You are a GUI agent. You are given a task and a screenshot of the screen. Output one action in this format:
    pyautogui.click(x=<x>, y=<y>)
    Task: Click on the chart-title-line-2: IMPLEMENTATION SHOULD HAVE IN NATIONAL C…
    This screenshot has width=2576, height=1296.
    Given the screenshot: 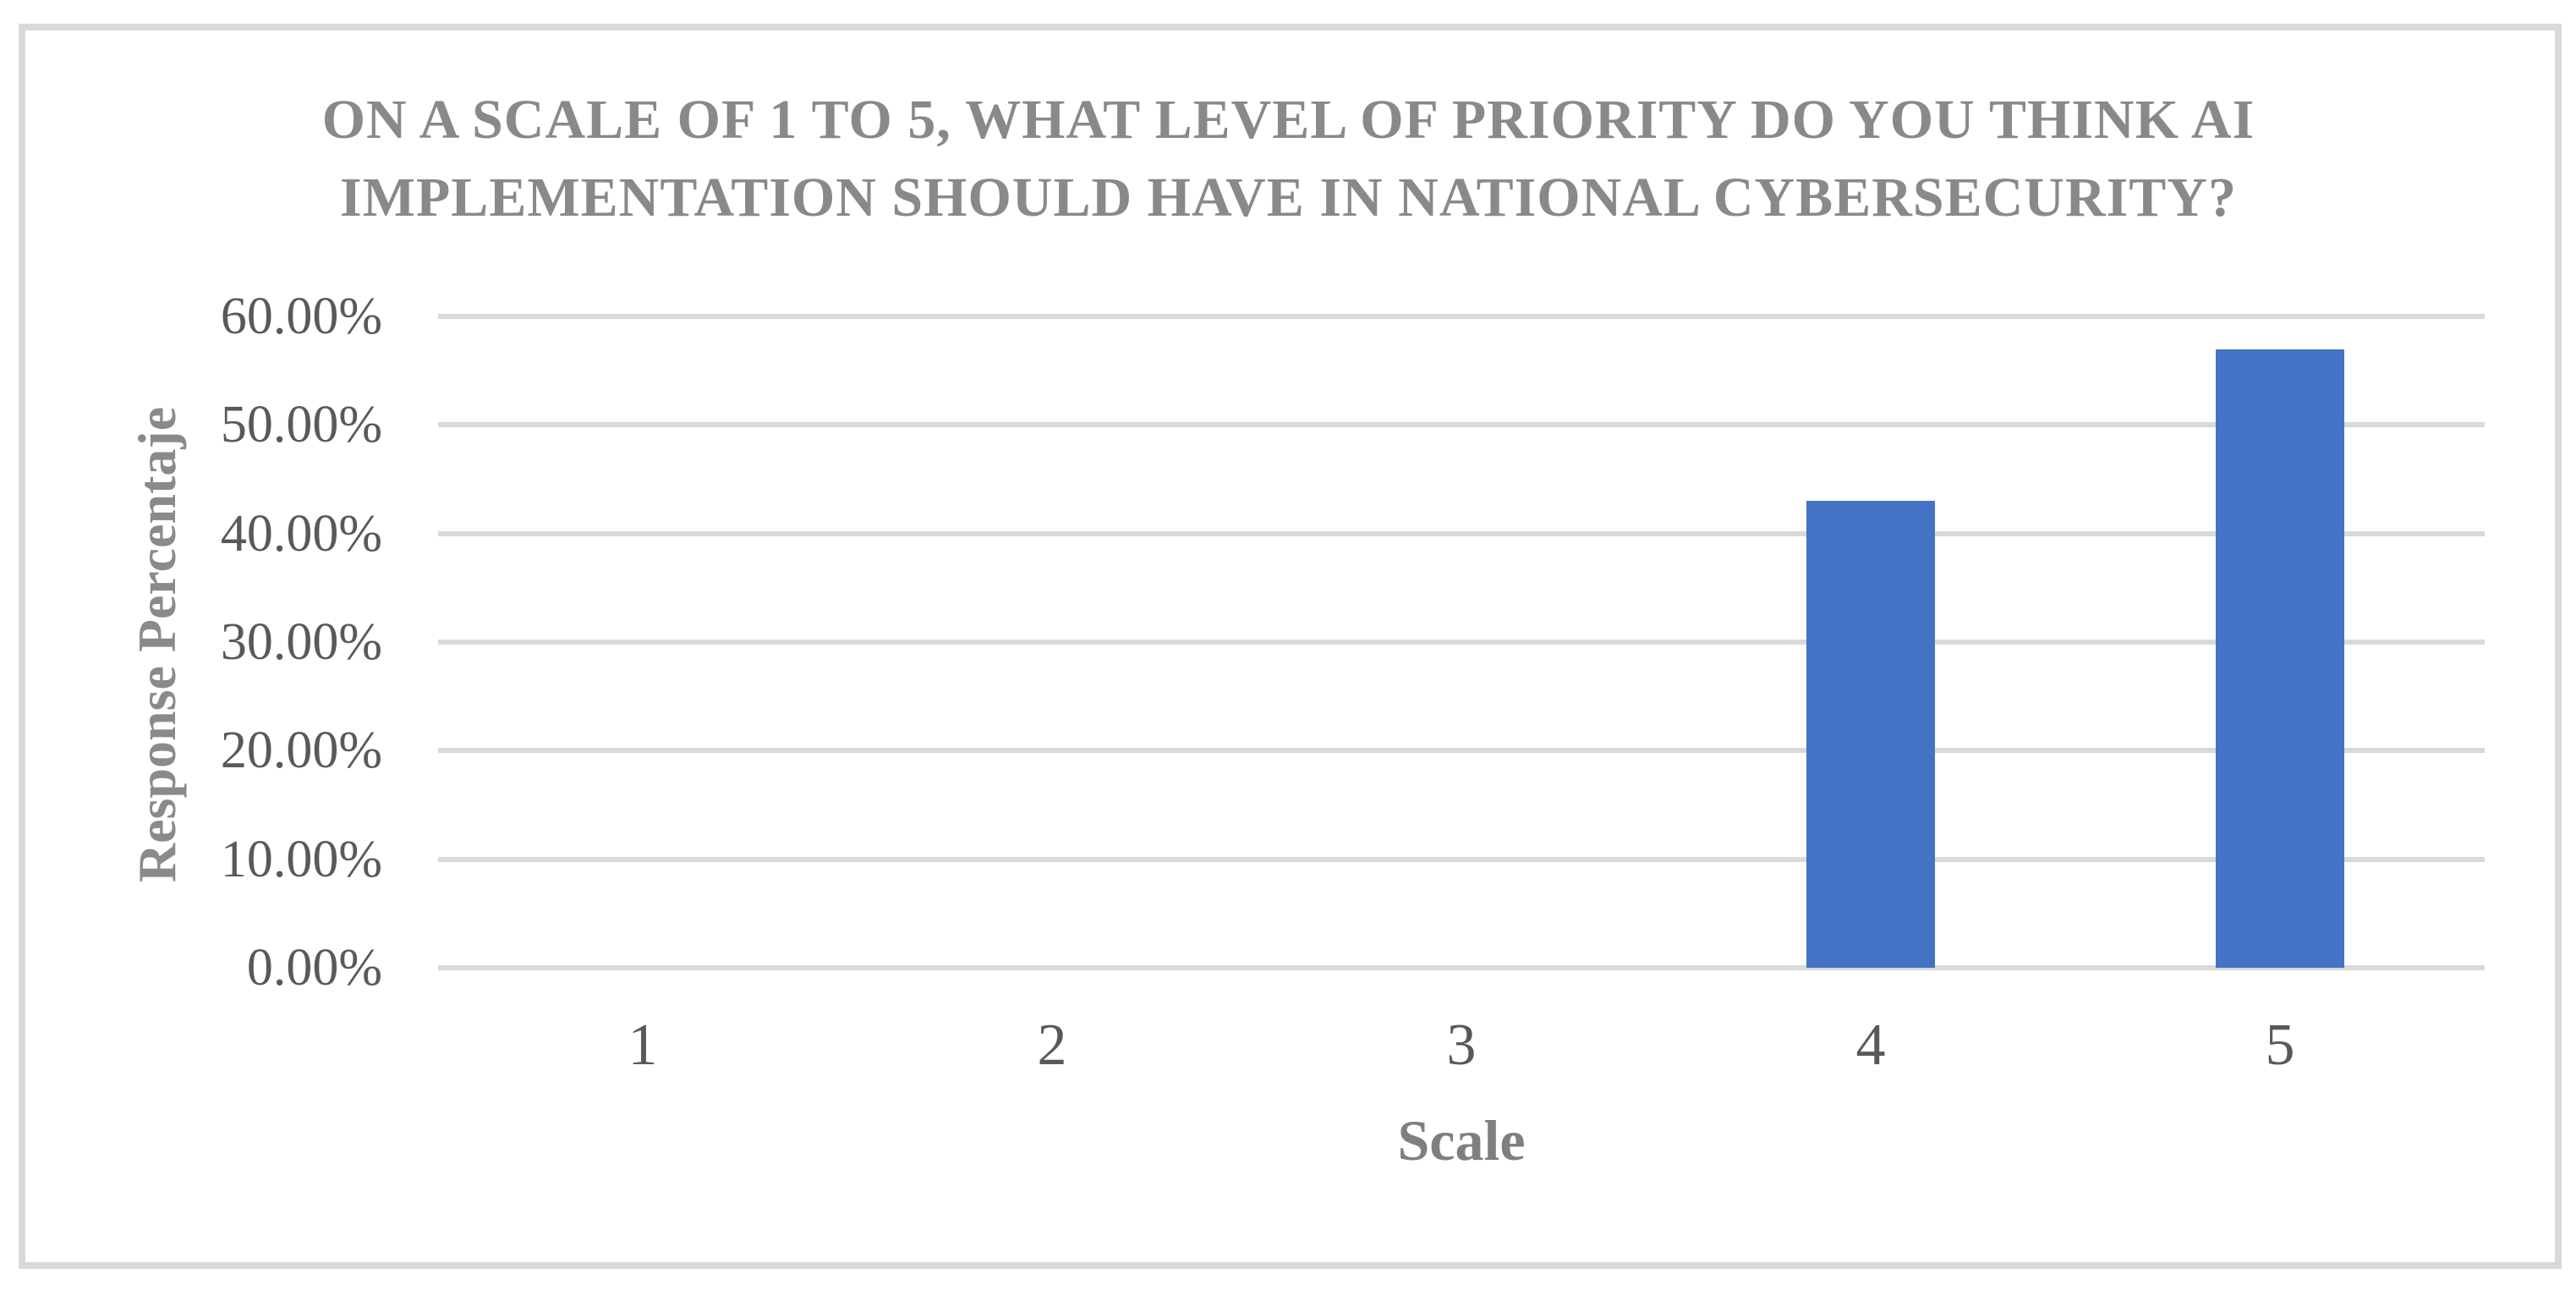 What is the action you would take?
    pyautogui.click(x=1288, y=197)
    